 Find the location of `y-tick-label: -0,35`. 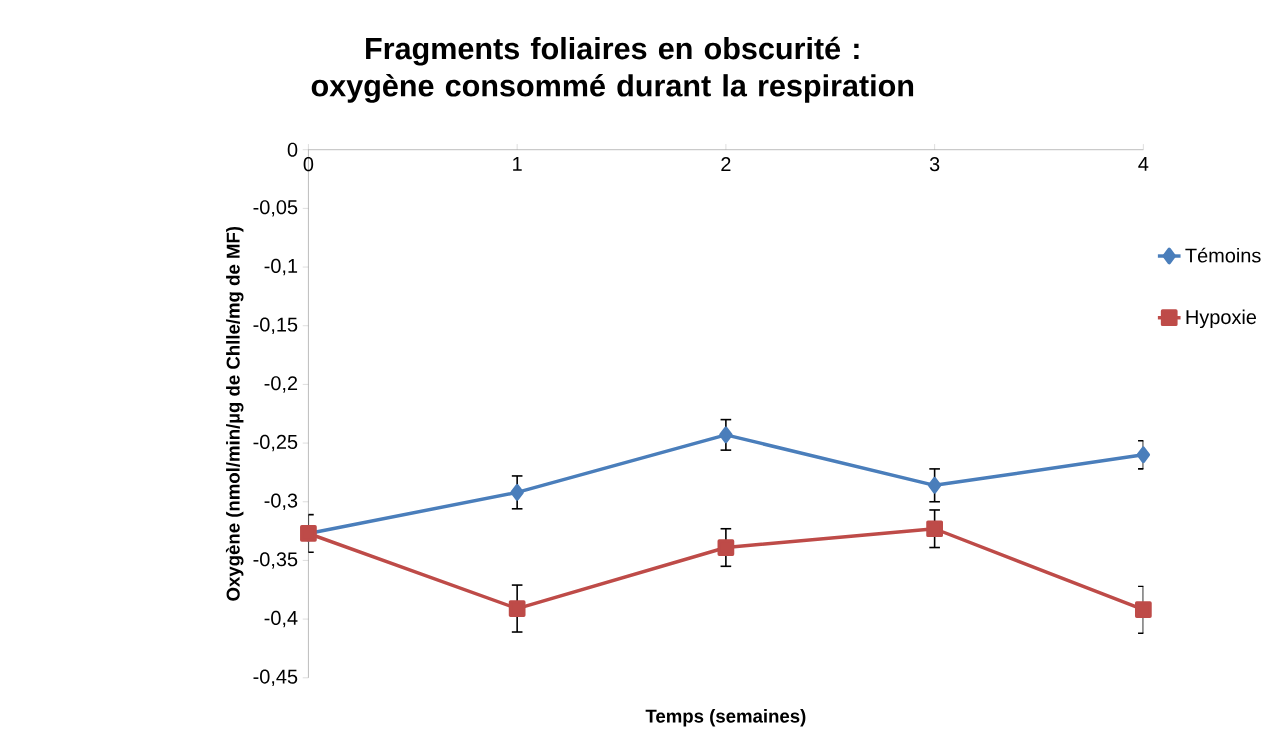

y-tick-label: -0,35 is located at coordinates (275, 560).